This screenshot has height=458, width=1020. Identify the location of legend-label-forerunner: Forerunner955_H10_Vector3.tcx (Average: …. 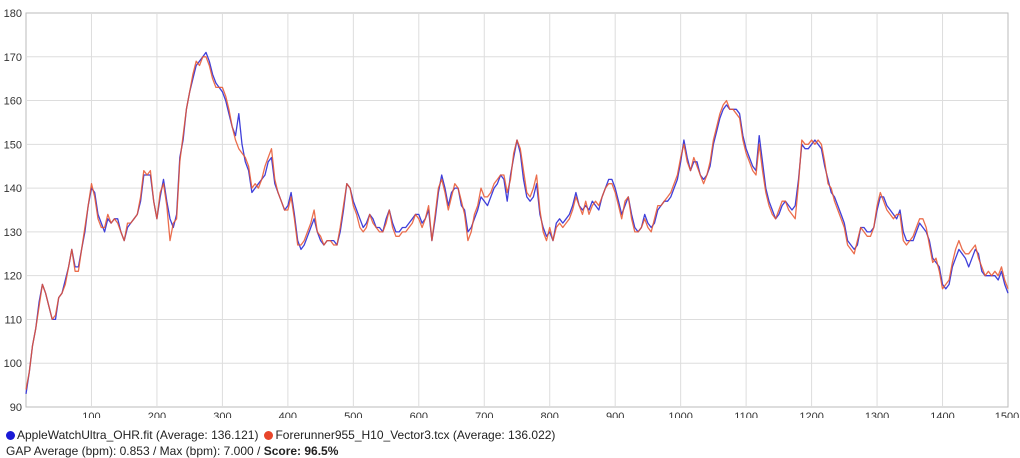
(415, 435).